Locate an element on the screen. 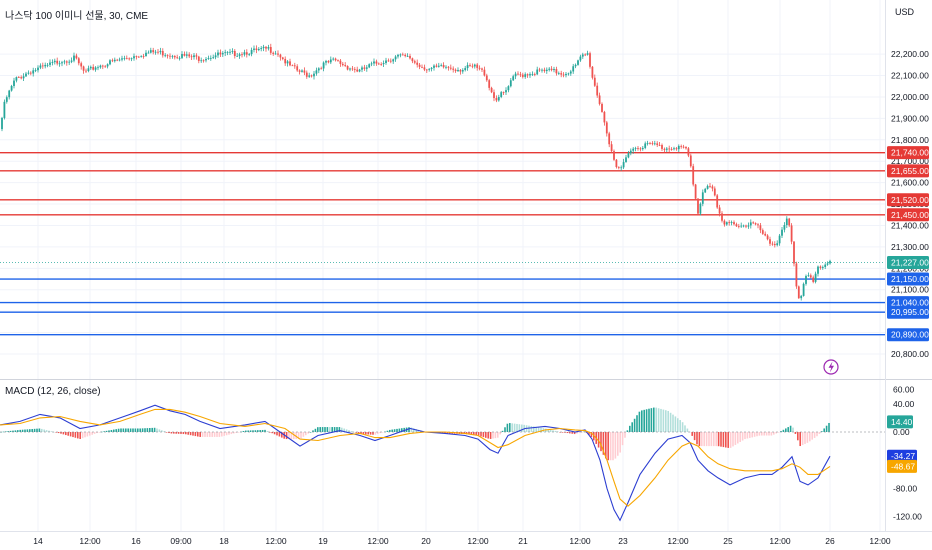  level-label-21450: 21,450.00 is located at coordinates (908, 215).